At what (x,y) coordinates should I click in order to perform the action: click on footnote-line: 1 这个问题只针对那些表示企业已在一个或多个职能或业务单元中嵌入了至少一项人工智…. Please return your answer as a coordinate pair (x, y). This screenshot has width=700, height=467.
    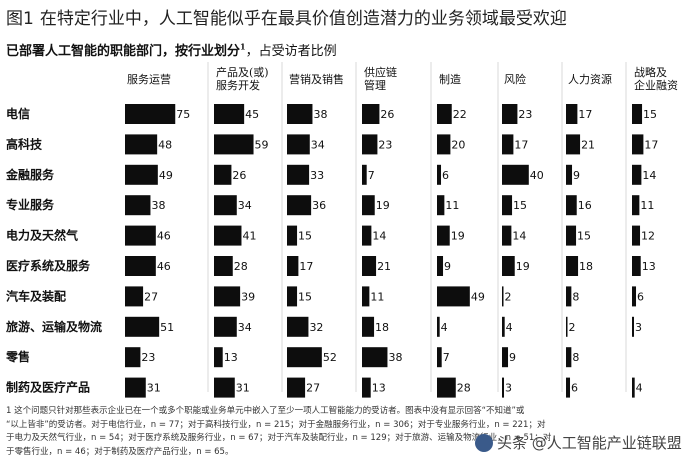
    Looking at the image, I should click on (265, 411).